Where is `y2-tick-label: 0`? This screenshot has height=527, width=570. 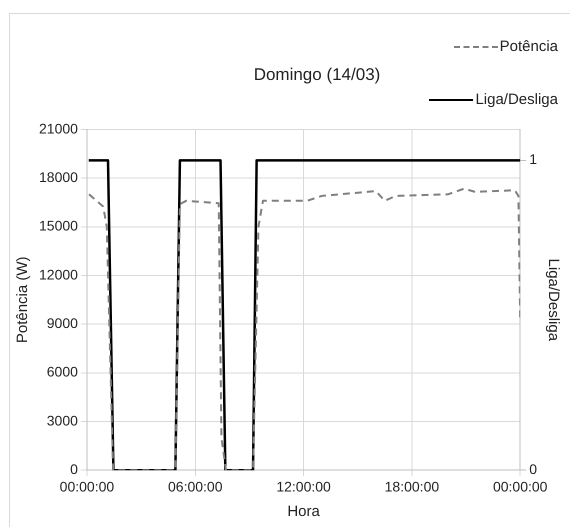
y2-tick-label: 0 is located at coordinates (533, 469).